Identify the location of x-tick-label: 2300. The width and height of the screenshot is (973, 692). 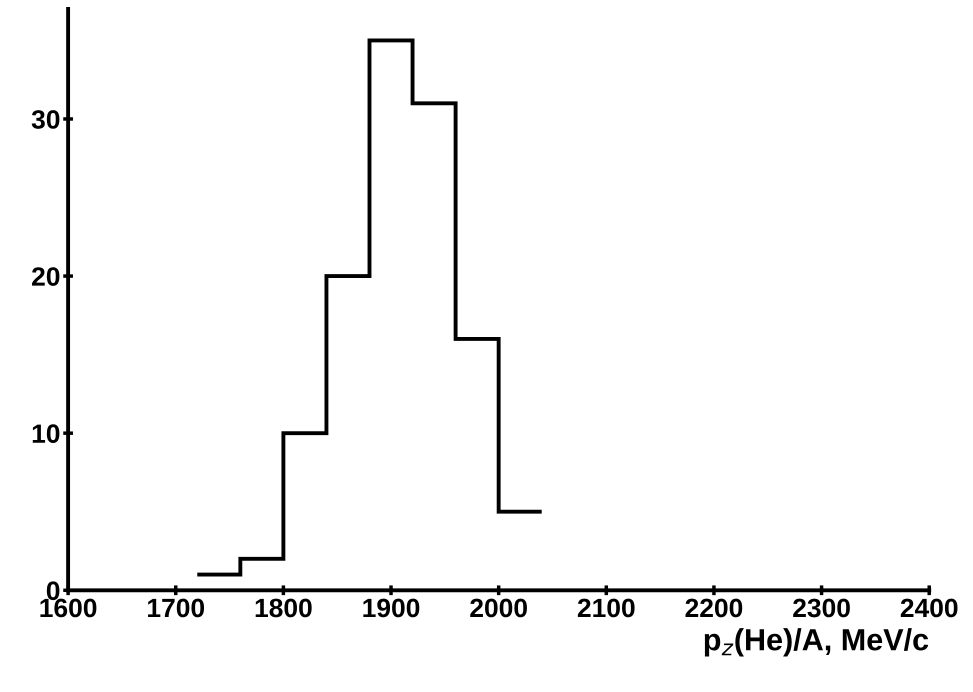
(821, 608).